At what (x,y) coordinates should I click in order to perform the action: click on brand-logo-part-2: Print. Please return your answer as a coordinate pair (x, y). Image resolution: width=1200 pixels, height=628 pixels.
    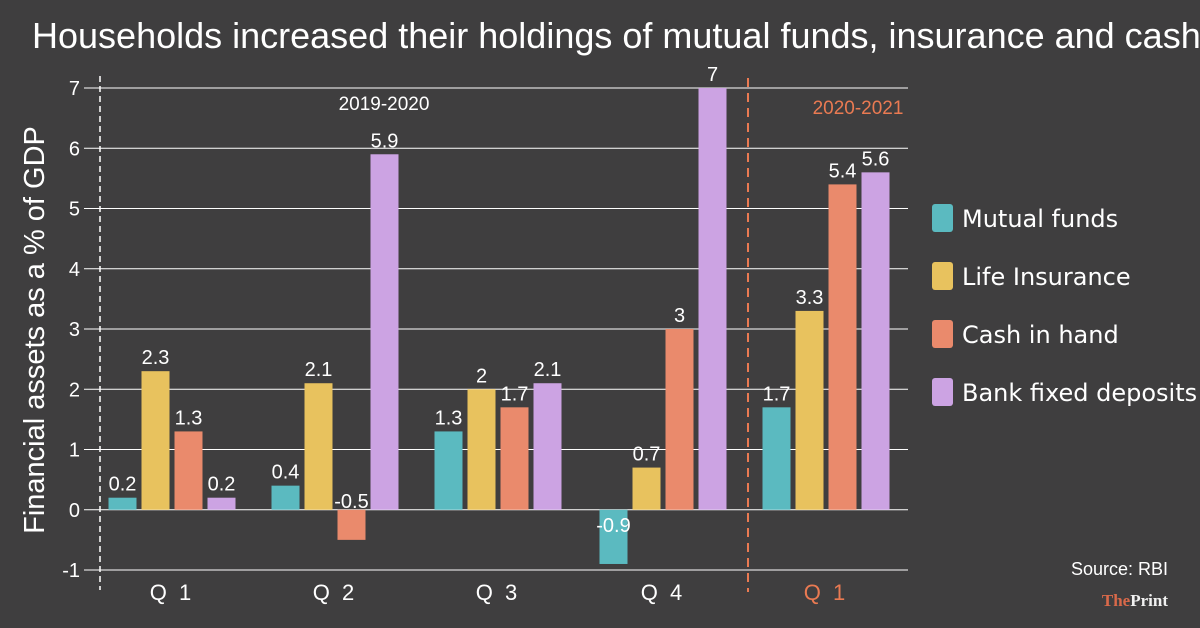
    Looking at the image, I should click on (1149, 600).